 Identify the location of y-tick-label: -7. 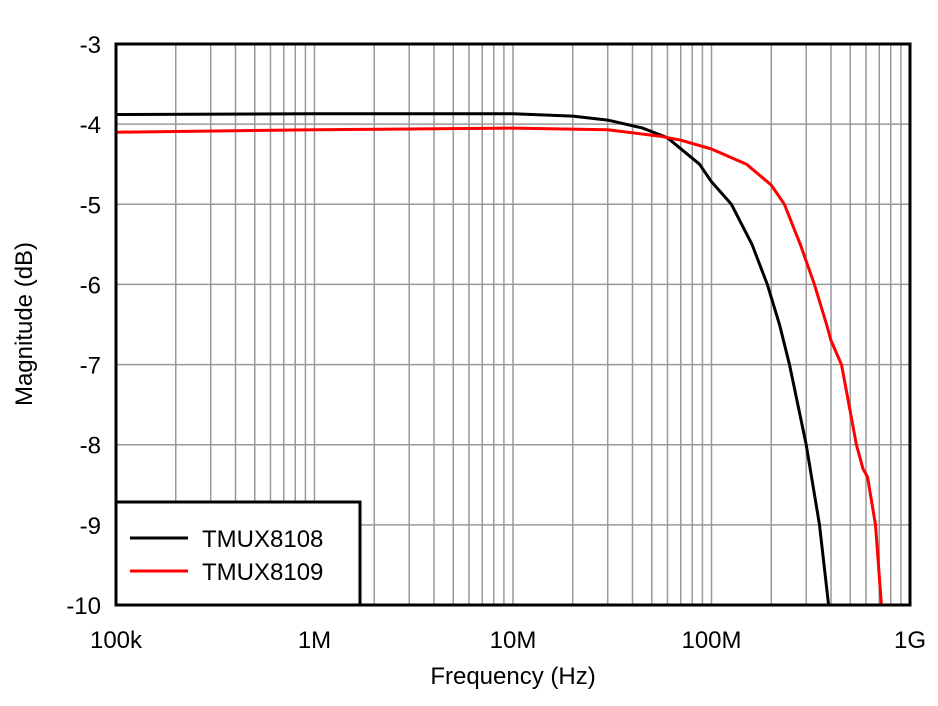
(90, 366).